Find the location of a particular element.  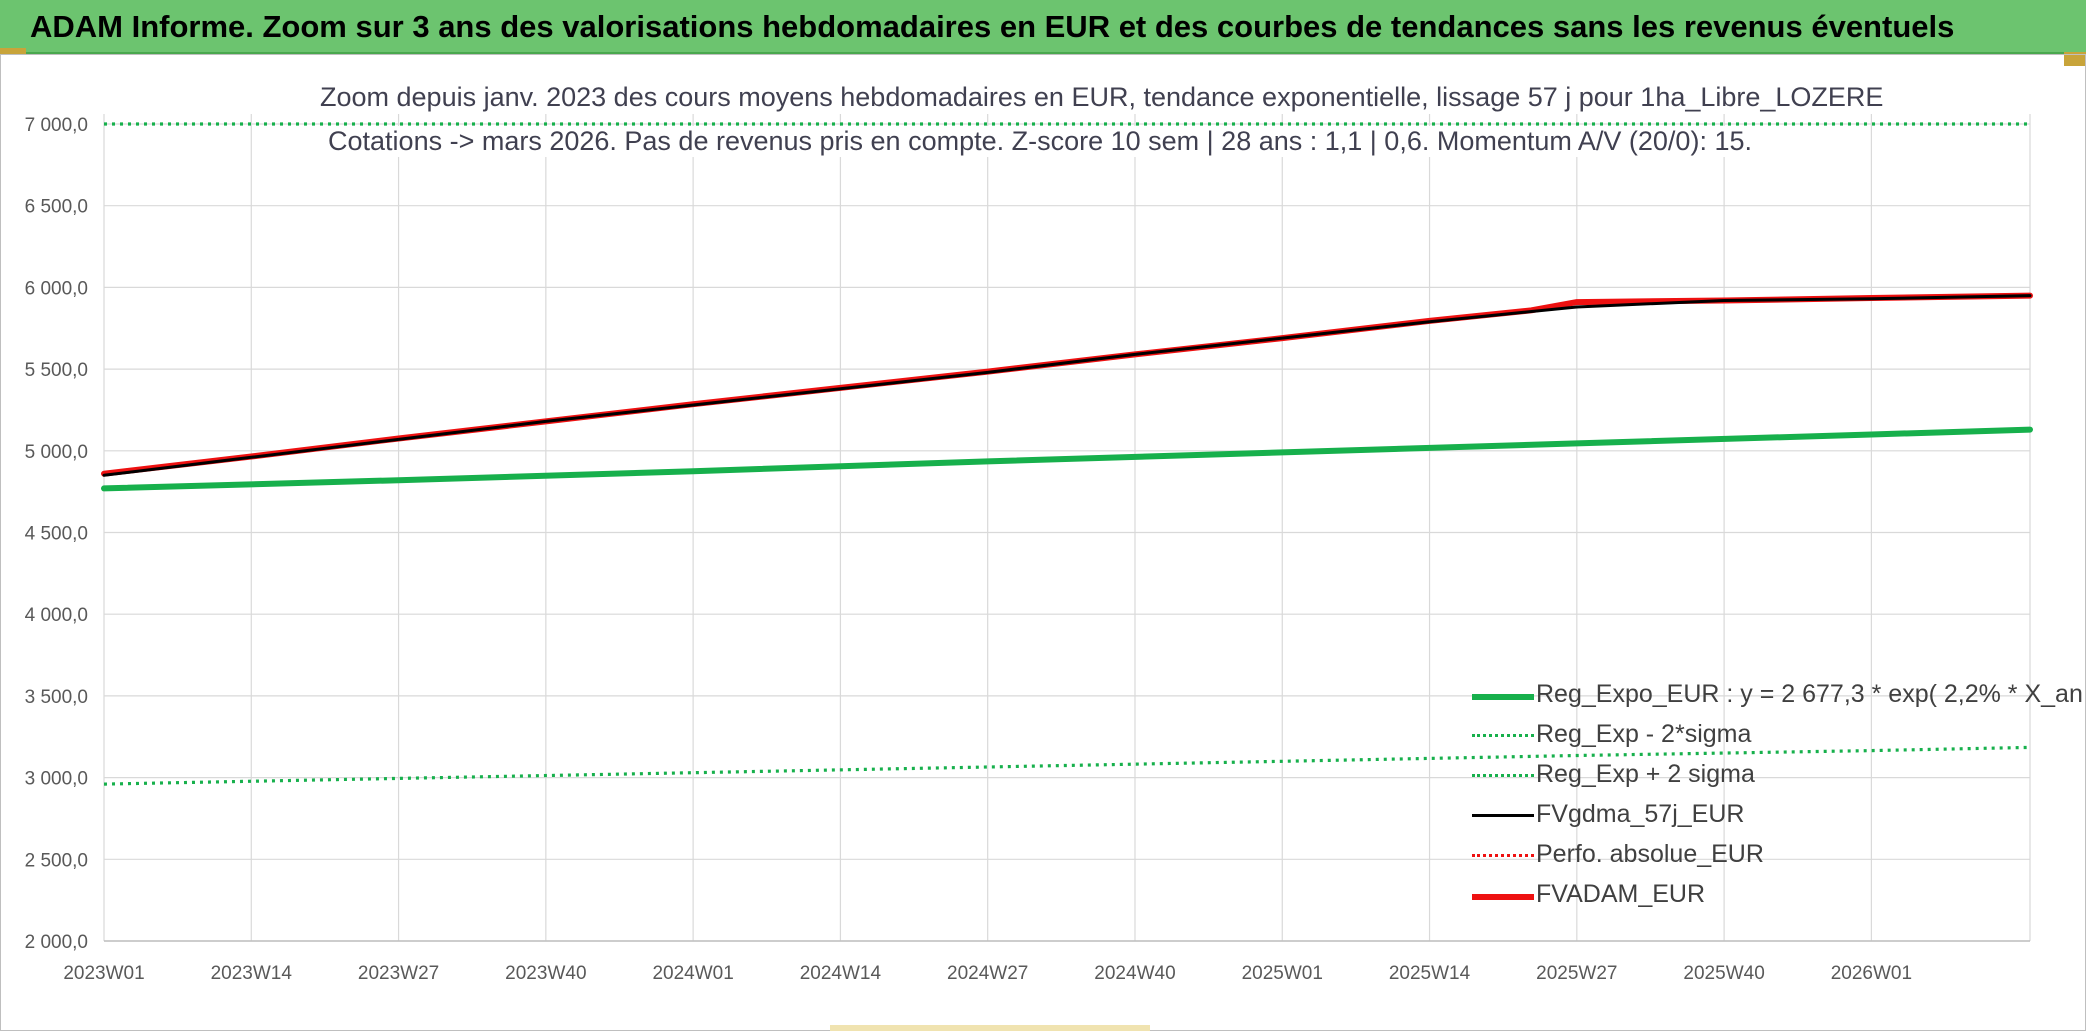

y-tick-label: 5 000,0 is located at coordinates (56, 452).